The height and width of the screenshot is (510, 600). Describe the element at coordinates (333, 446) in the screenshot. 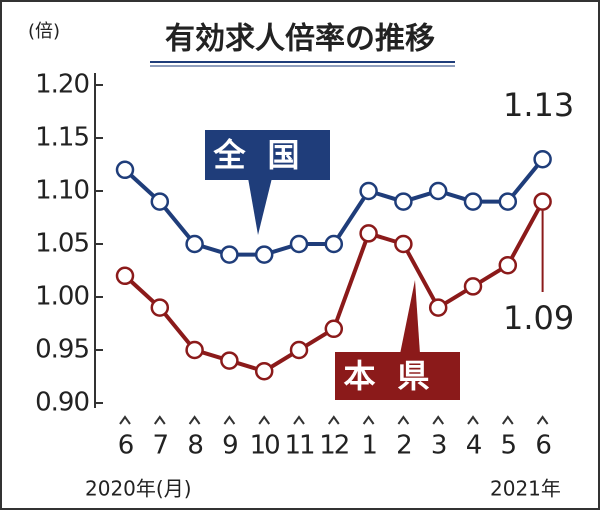

I see `x-tick-label: 12` at that location.